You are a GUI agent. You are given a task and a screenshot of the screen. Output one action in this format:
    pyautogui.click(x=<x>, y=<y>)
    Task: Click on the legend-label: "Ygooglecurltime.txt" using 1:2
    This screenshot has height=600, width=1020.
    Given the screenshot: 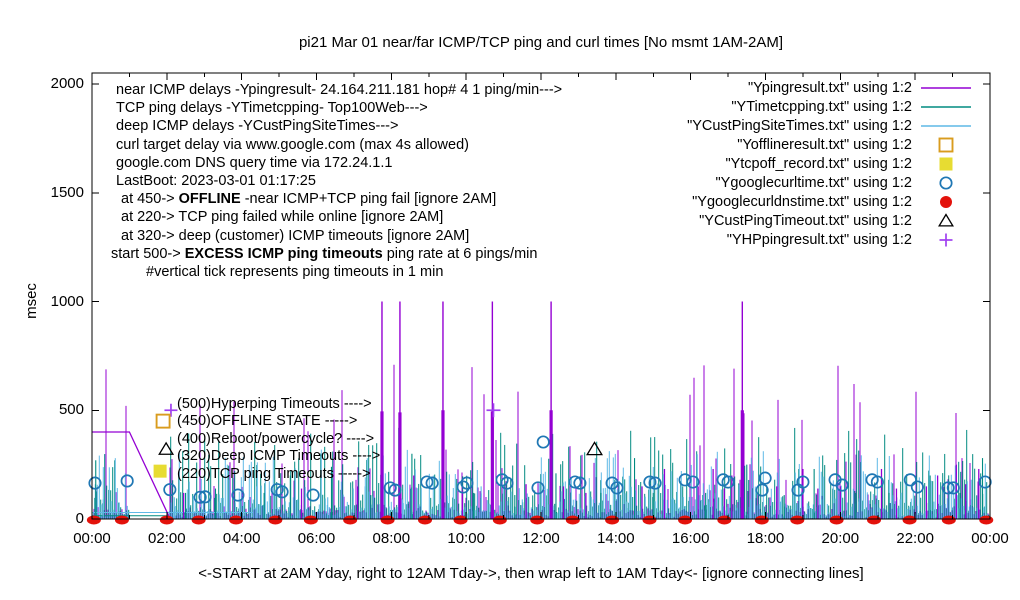 What is the action you would take?
    pyautogui.click(x=813, y=182)
    